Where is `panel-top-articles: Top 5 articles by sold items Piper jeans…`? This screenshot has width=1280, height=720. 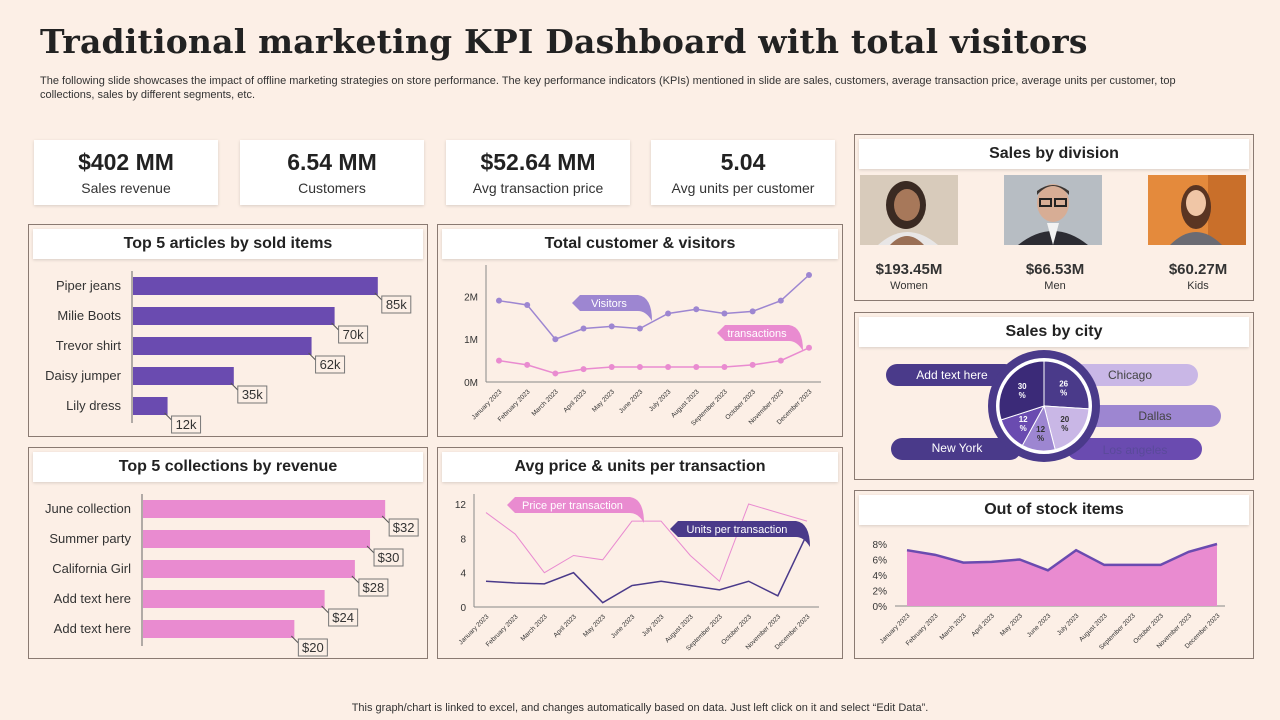 panel-top-articles: Top 5 articles by sold items Piper jeans… is located at coordinates (228, 330).